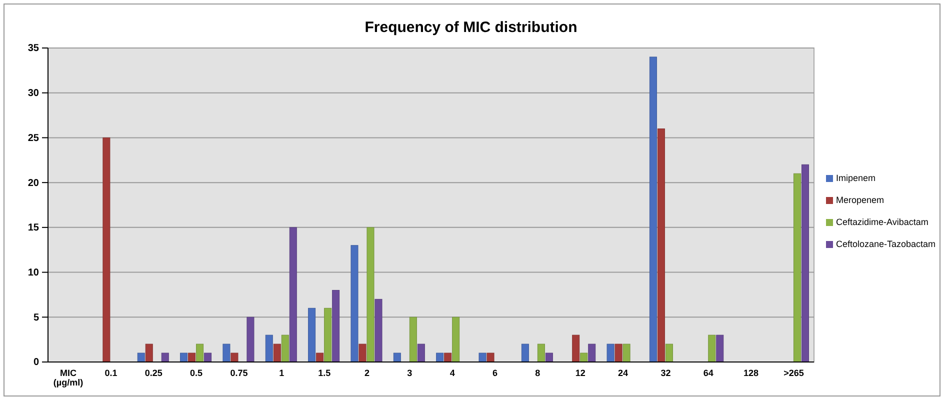 This screenshot has width=944, height=400. Describe the element at coordinates (708, 373) in the screenshot. I see `x-tick-label: 64` at that location.